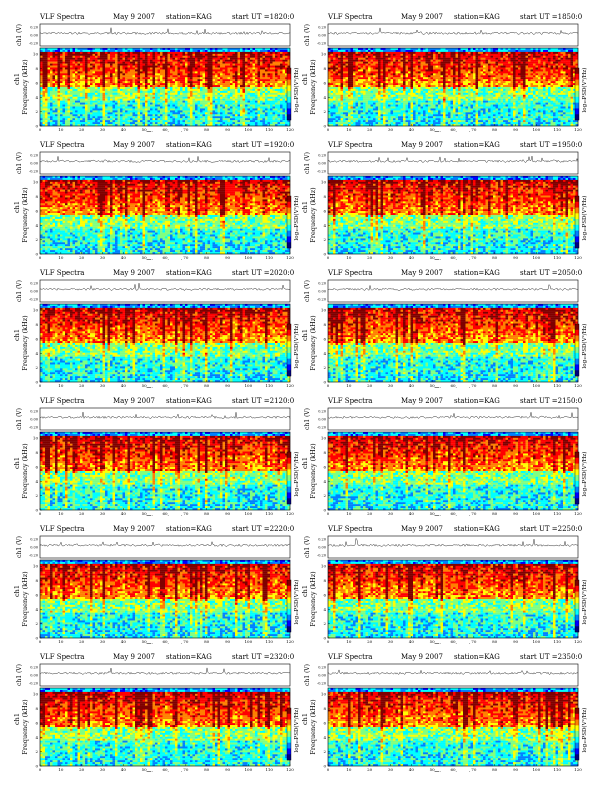 This screenshot has height=792, width=612. Describe the element at coordinates (453, 31) in the screenshot. I see `waveform-trace` at that location.